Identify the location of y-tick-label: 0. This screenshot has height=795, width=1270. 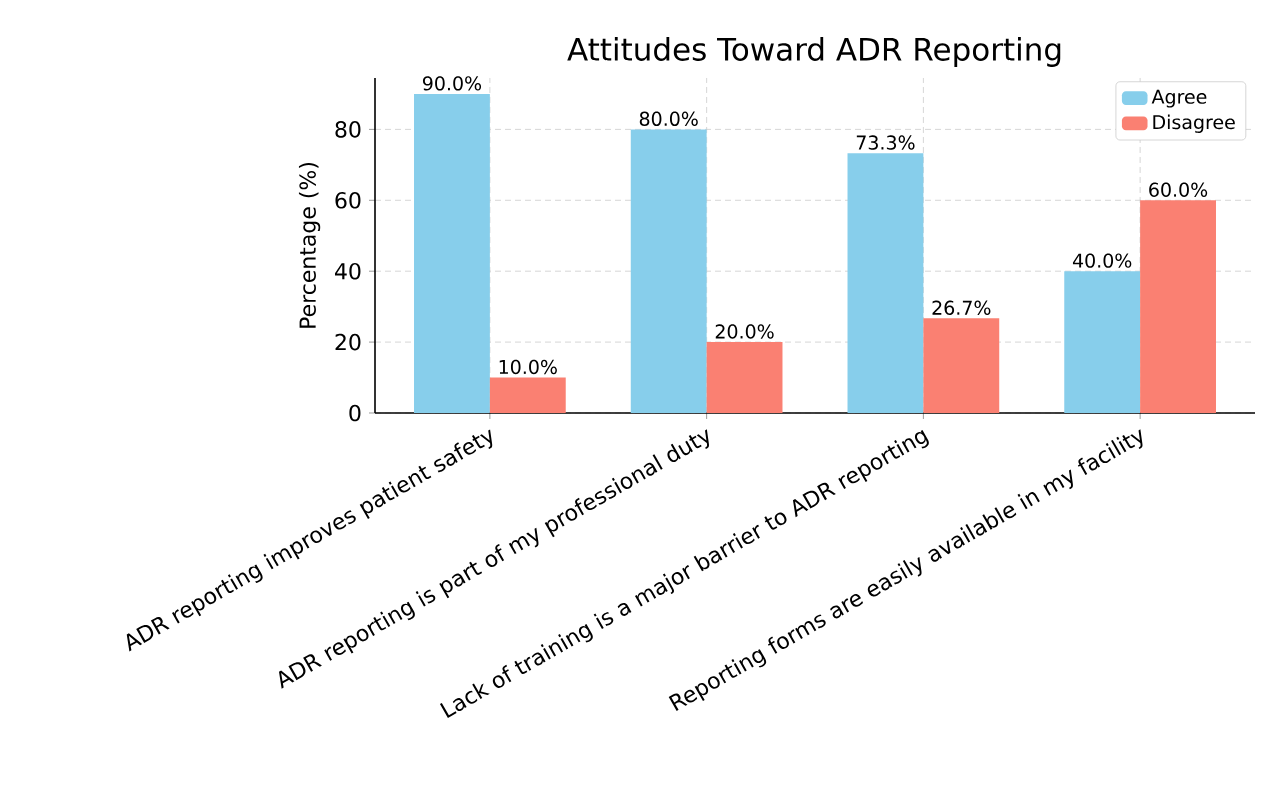
(355, 413).